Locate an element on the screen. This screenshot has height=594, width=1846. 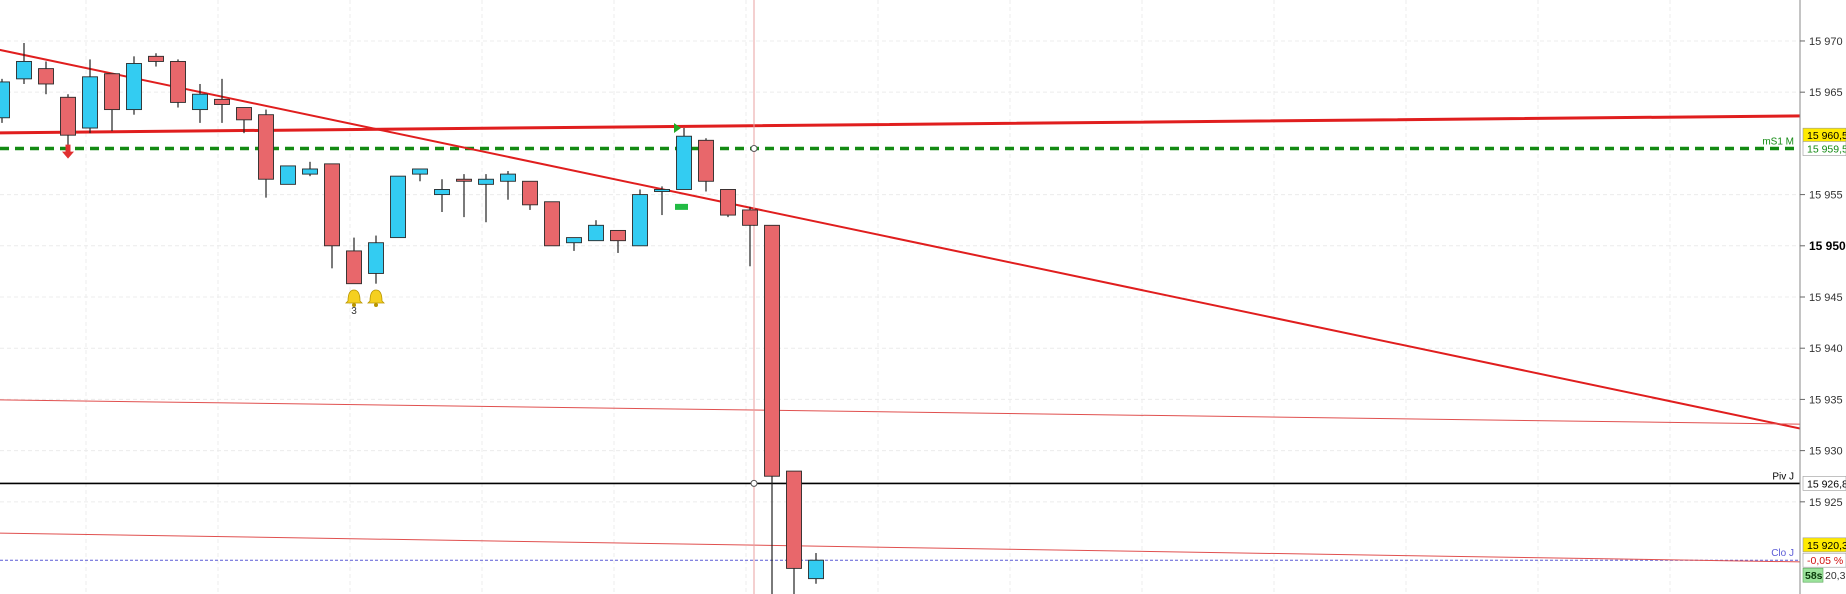
countdown-timer-tag is located at coordinates (1813, 575).